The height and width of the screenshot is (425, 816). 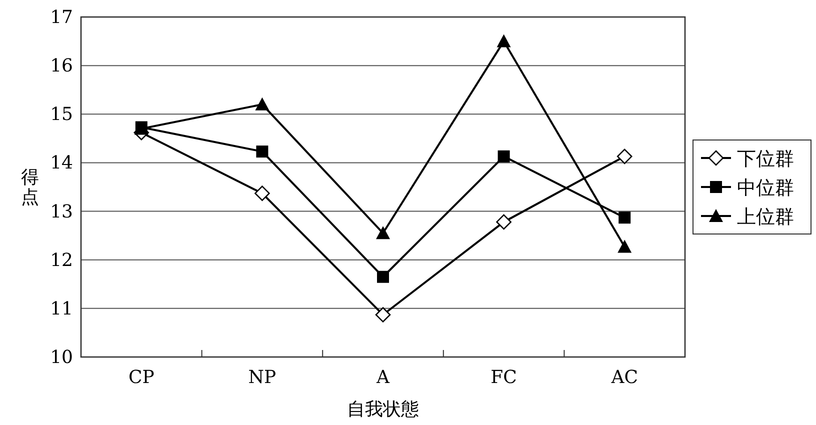 I want to click on y-tick-label: 17, so click(x=61, y=17).